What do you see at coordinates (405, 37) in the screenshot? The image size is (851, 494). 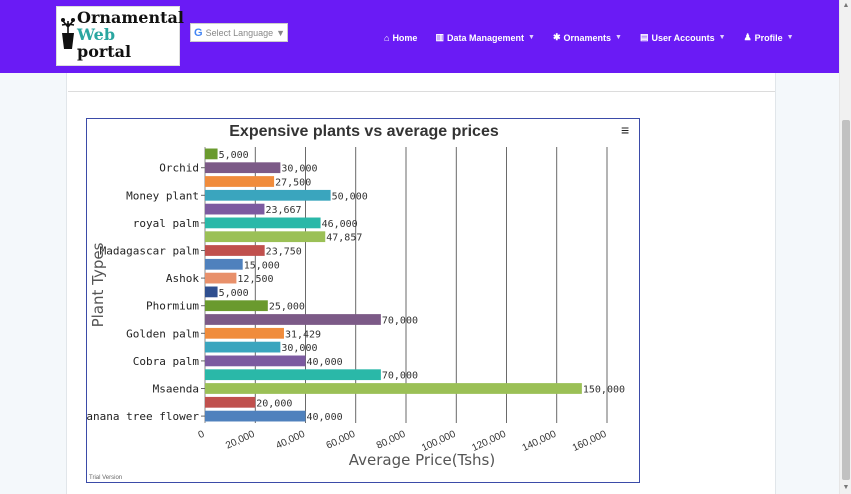 I see `nav-home-label: Home` at bounding box center [405, 37].